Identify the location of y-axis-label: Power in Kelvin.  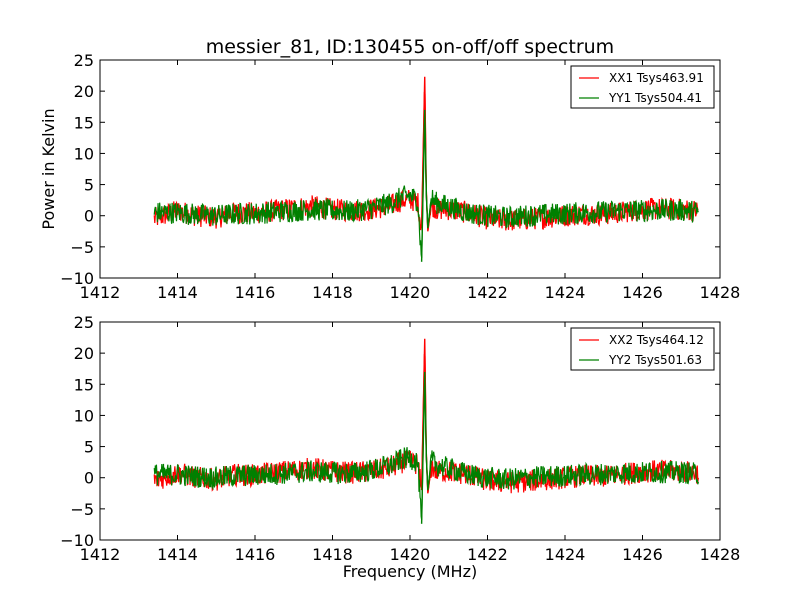
(48, 168).